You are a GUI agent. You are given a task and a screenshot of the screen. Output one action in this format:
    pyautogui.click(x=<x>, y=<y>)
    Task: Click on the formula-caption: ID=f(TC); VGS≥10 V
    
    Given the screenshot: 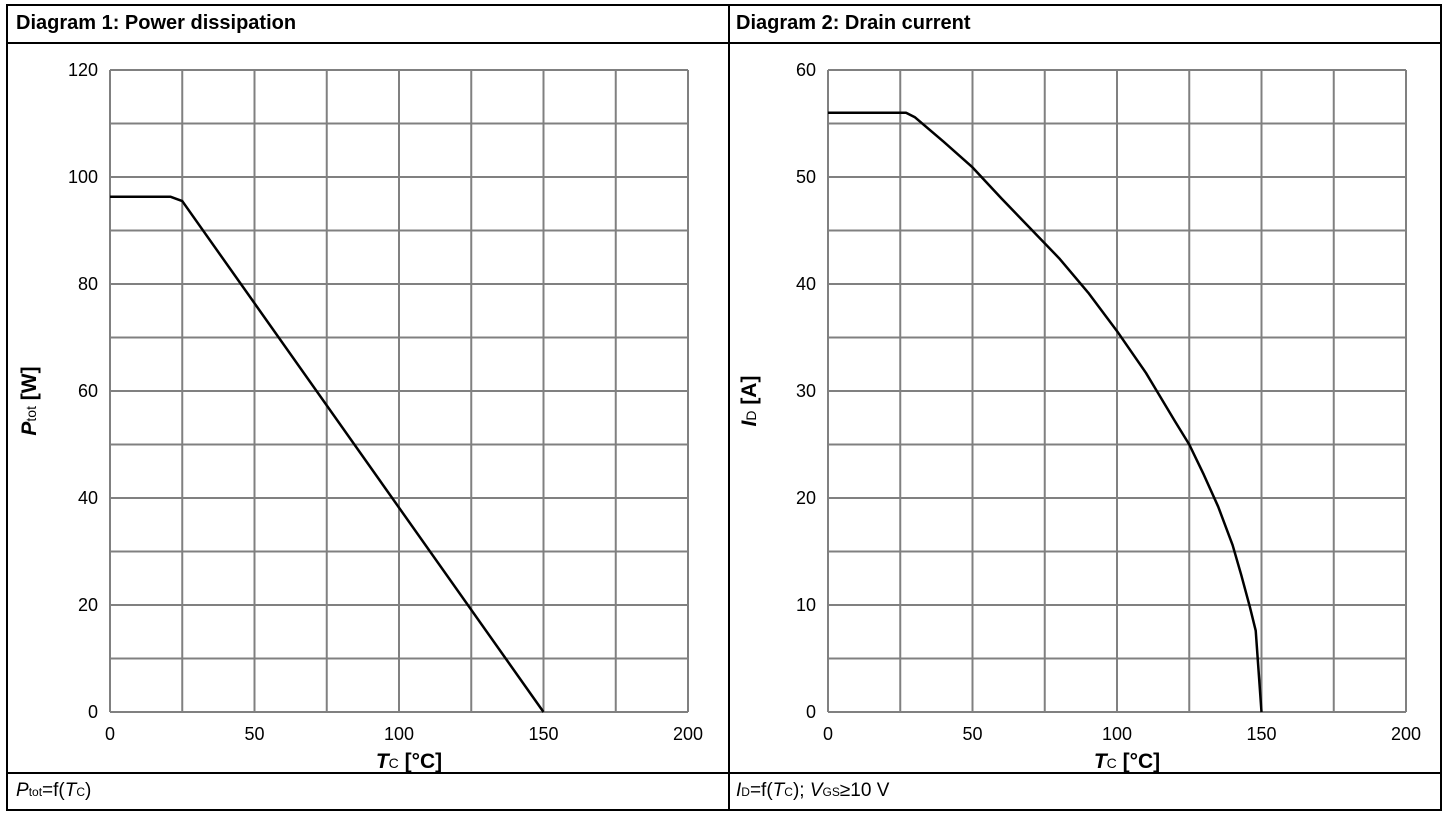 What is the action you would take?
    pyautogui.click(x=813, y=790)
    